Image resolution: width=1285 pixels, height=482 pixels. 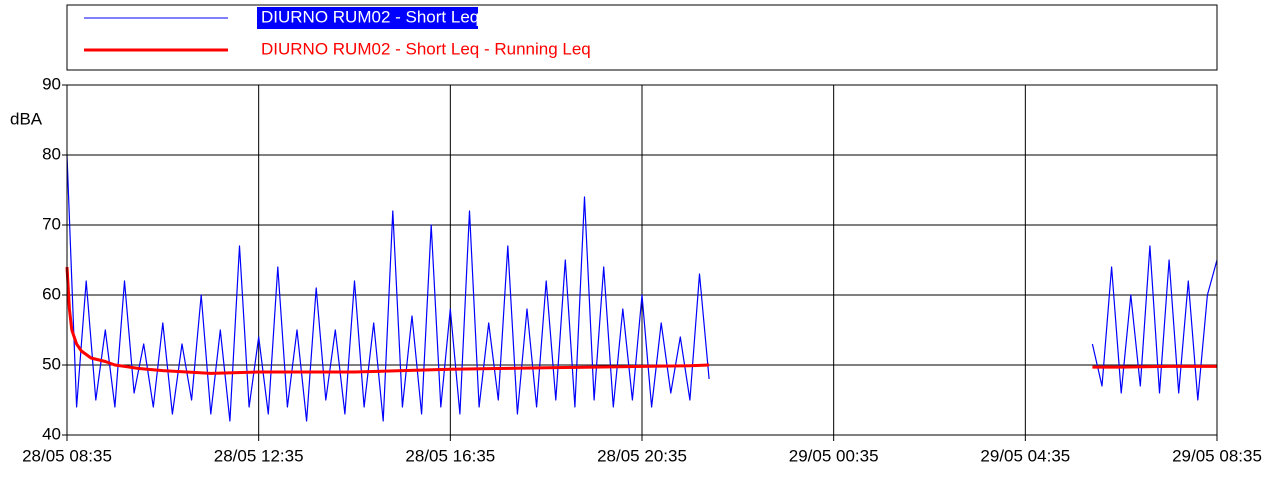 I want to click on y-tick-label: 50, so click(x=51, y=363).